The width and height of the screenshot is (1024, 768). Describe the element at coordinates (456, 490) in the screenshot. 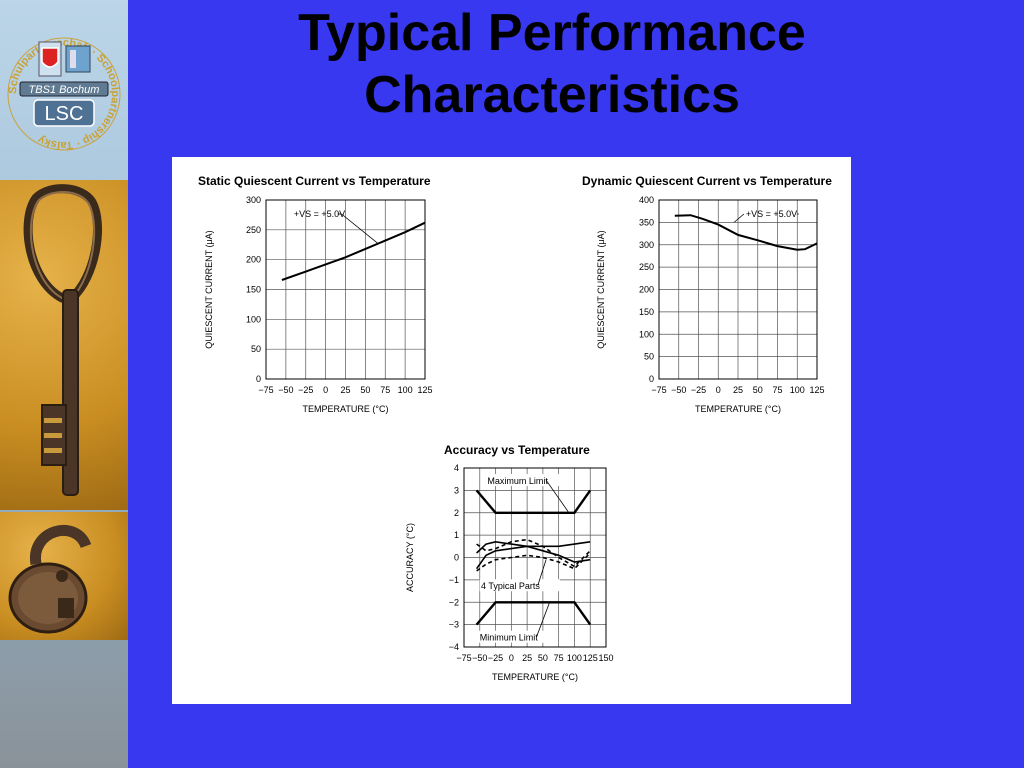

I see `y-tick-label: 3` at that location.